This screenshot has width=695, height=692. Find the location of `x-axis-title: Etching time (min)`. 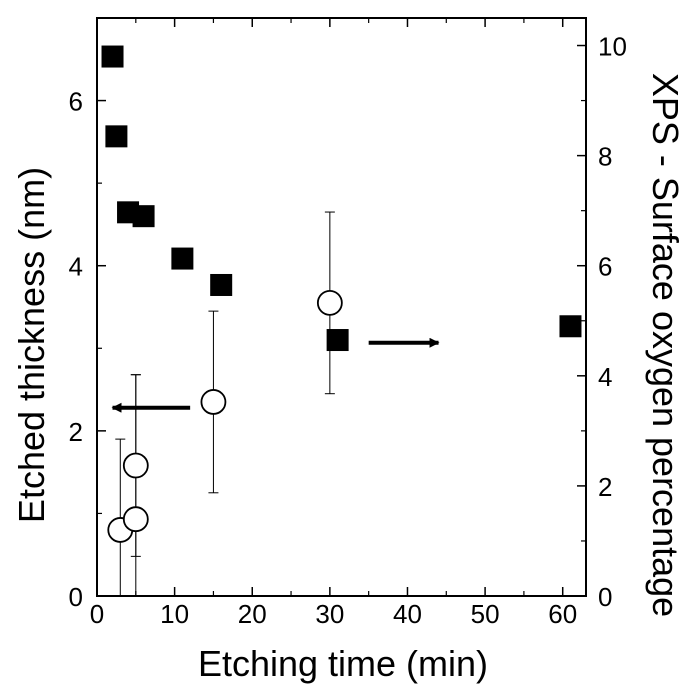

x-axis-title: Etching time (min) is located at coordinates (343, 663).